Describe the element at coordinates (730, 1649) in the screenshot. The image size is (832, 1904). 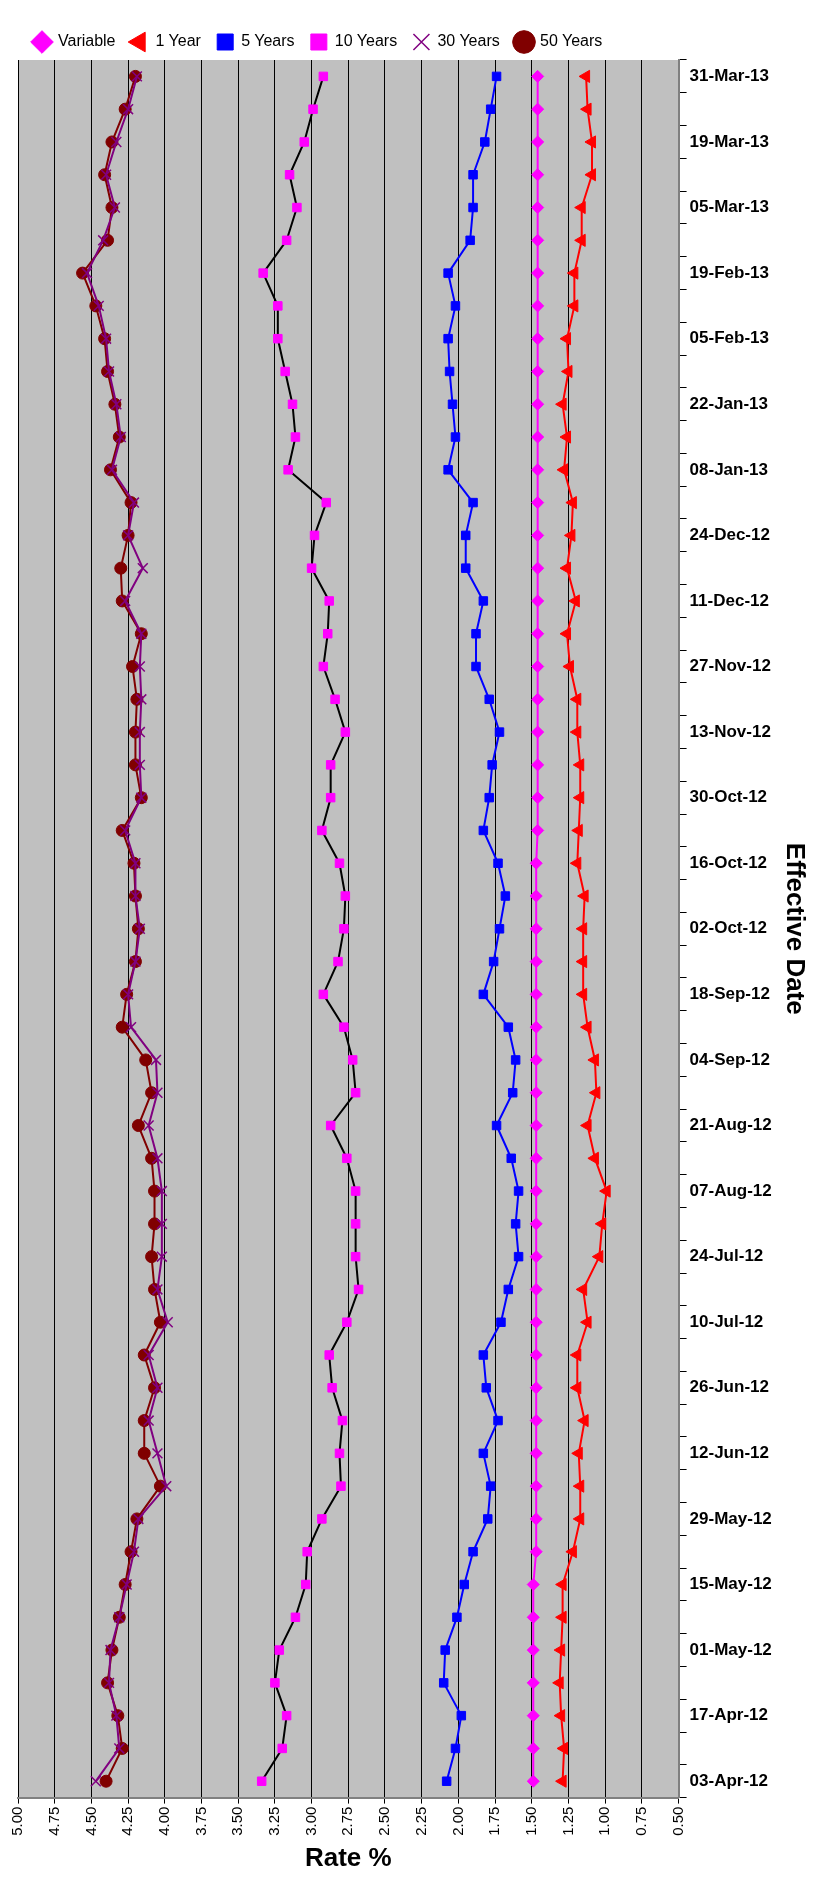
I see `y-tick-label: 01-May-12` at that location.